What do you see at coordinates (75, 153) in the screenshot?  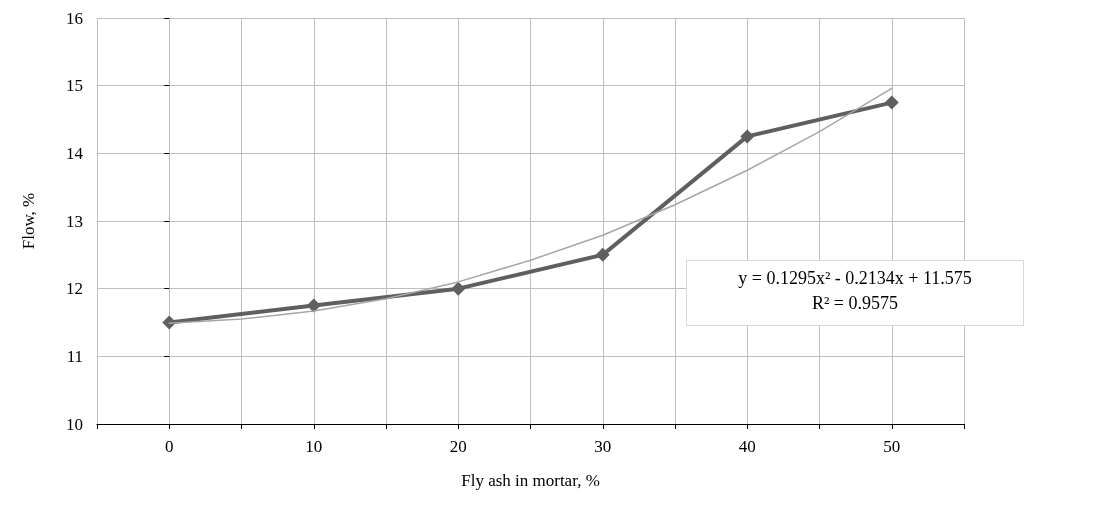 I see `y-tick-label: 14` at bounding box center [75, 153].